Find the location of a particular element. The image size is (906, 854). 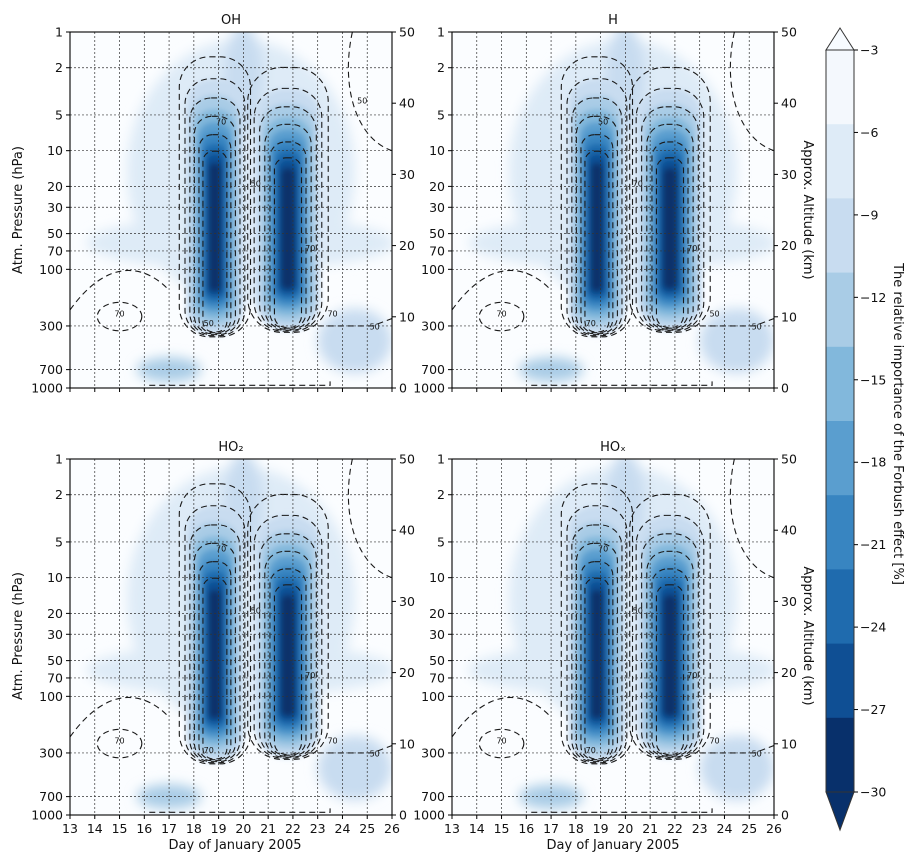

altitude-tick-label: 20 is located at coordinates (789, 245).